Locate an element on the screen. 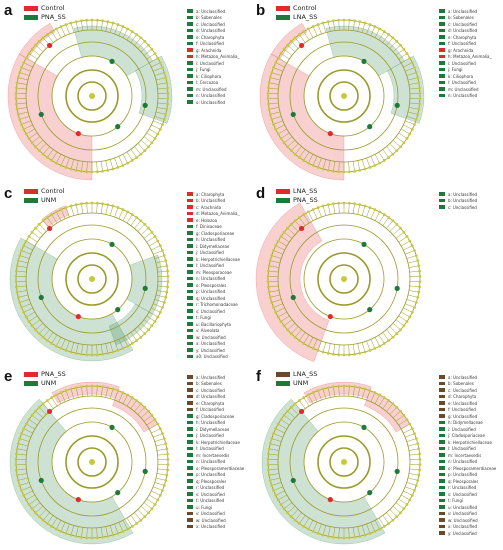 This screenshot has width=503, height=550. taxa-label: o: Pleosporamerdiaceae is located at coordinates (220, 468).